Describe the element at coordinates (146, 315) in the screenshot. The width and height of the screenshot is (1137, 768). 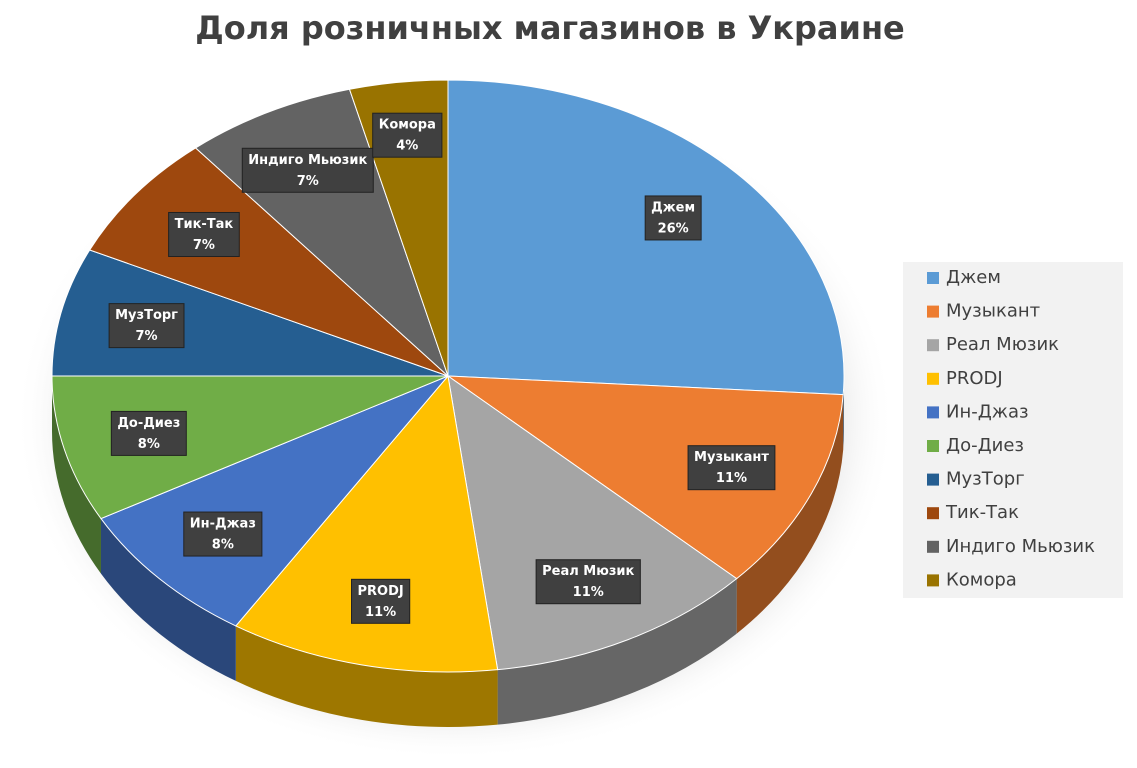
I see `data-label-name: МузТорг` at that location.